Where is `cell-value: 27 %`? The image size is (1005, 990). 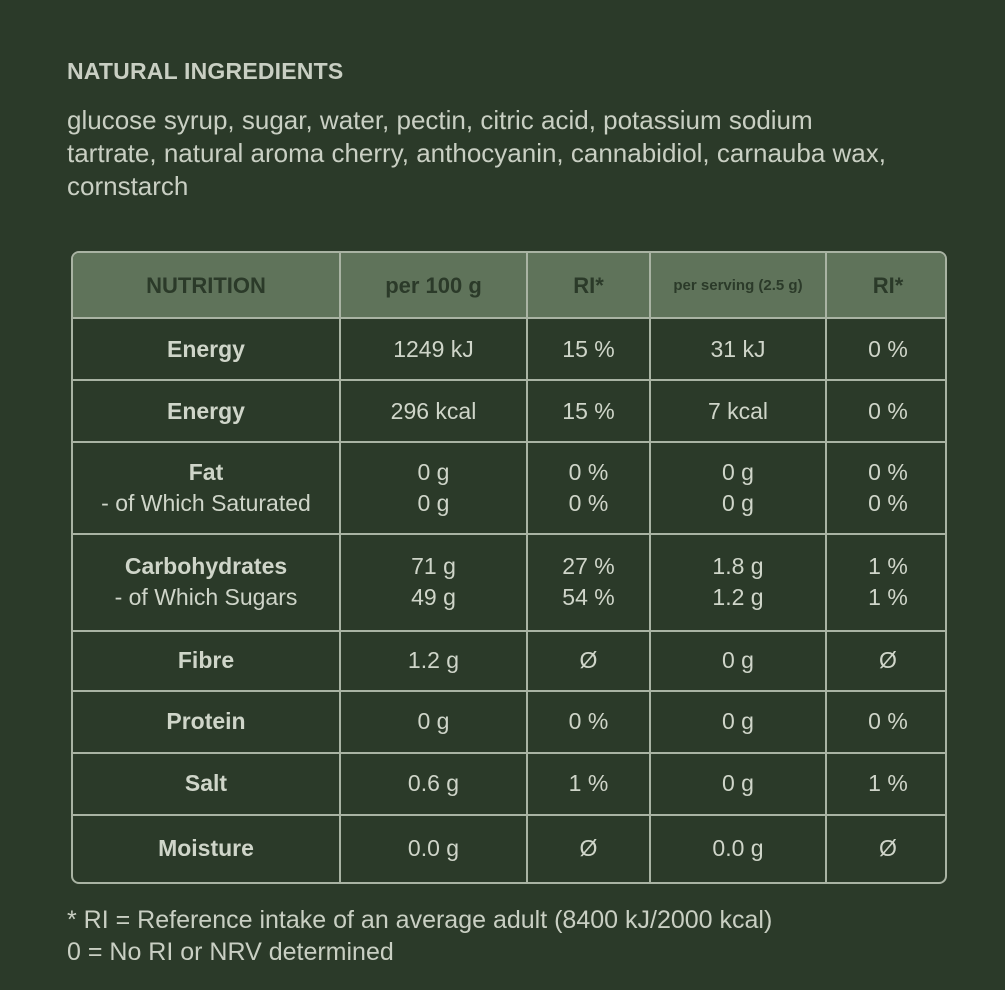 cell-value: 27 % is located at coordinates (588, 566).